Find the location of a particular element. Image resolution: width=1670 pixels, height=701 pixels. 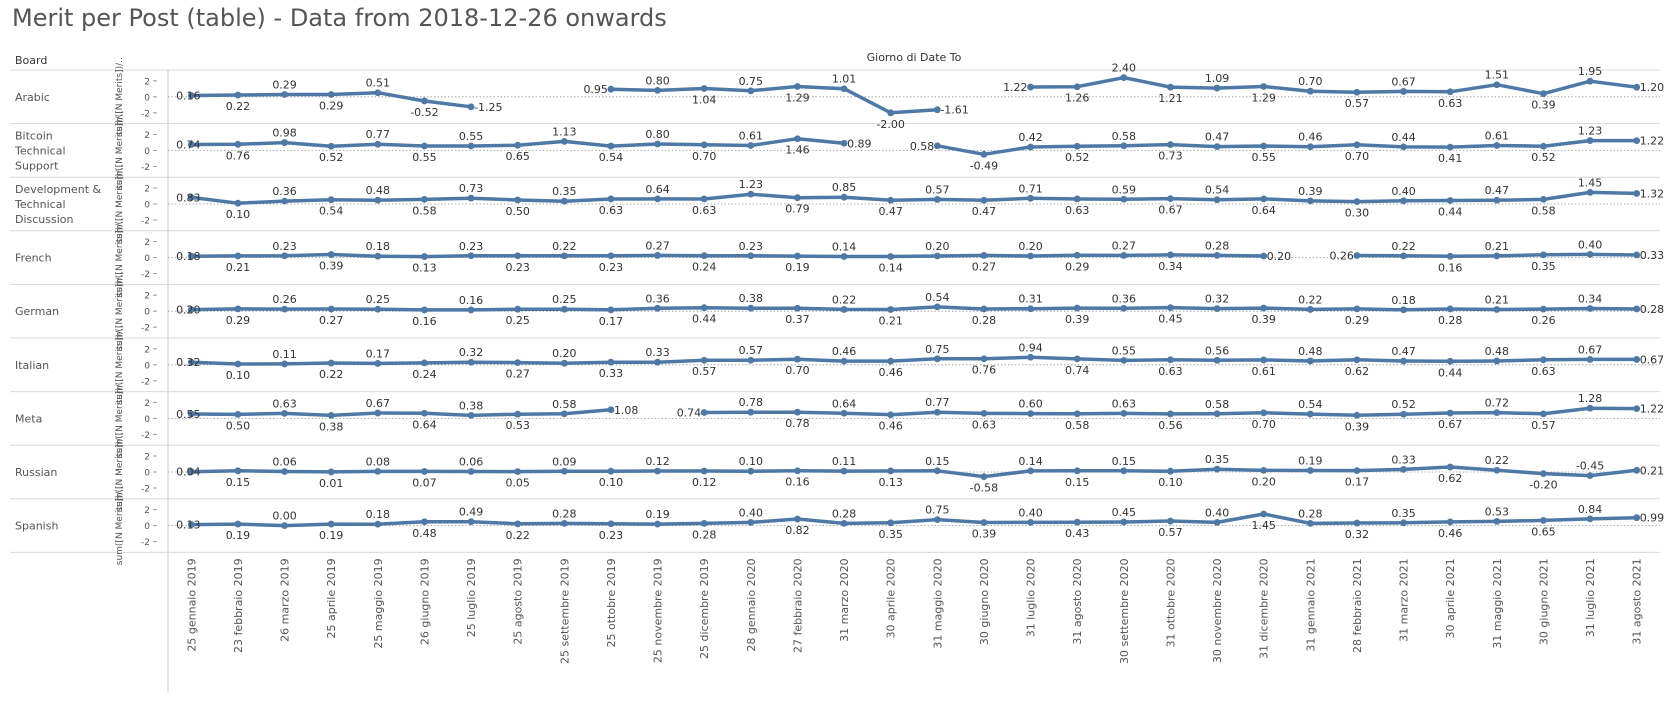

data-label: 0.40 is located at coordinates (1217, 512).